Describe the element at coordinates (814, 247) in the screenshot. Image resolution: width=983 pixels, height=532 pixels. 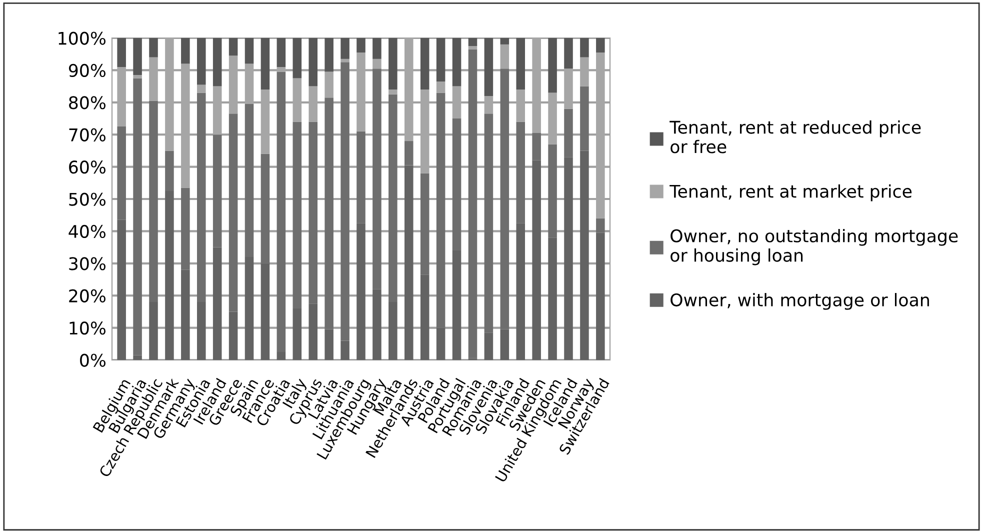
I see `legend-label: Owner, no outstanding mortgage or housing loan` at that location.